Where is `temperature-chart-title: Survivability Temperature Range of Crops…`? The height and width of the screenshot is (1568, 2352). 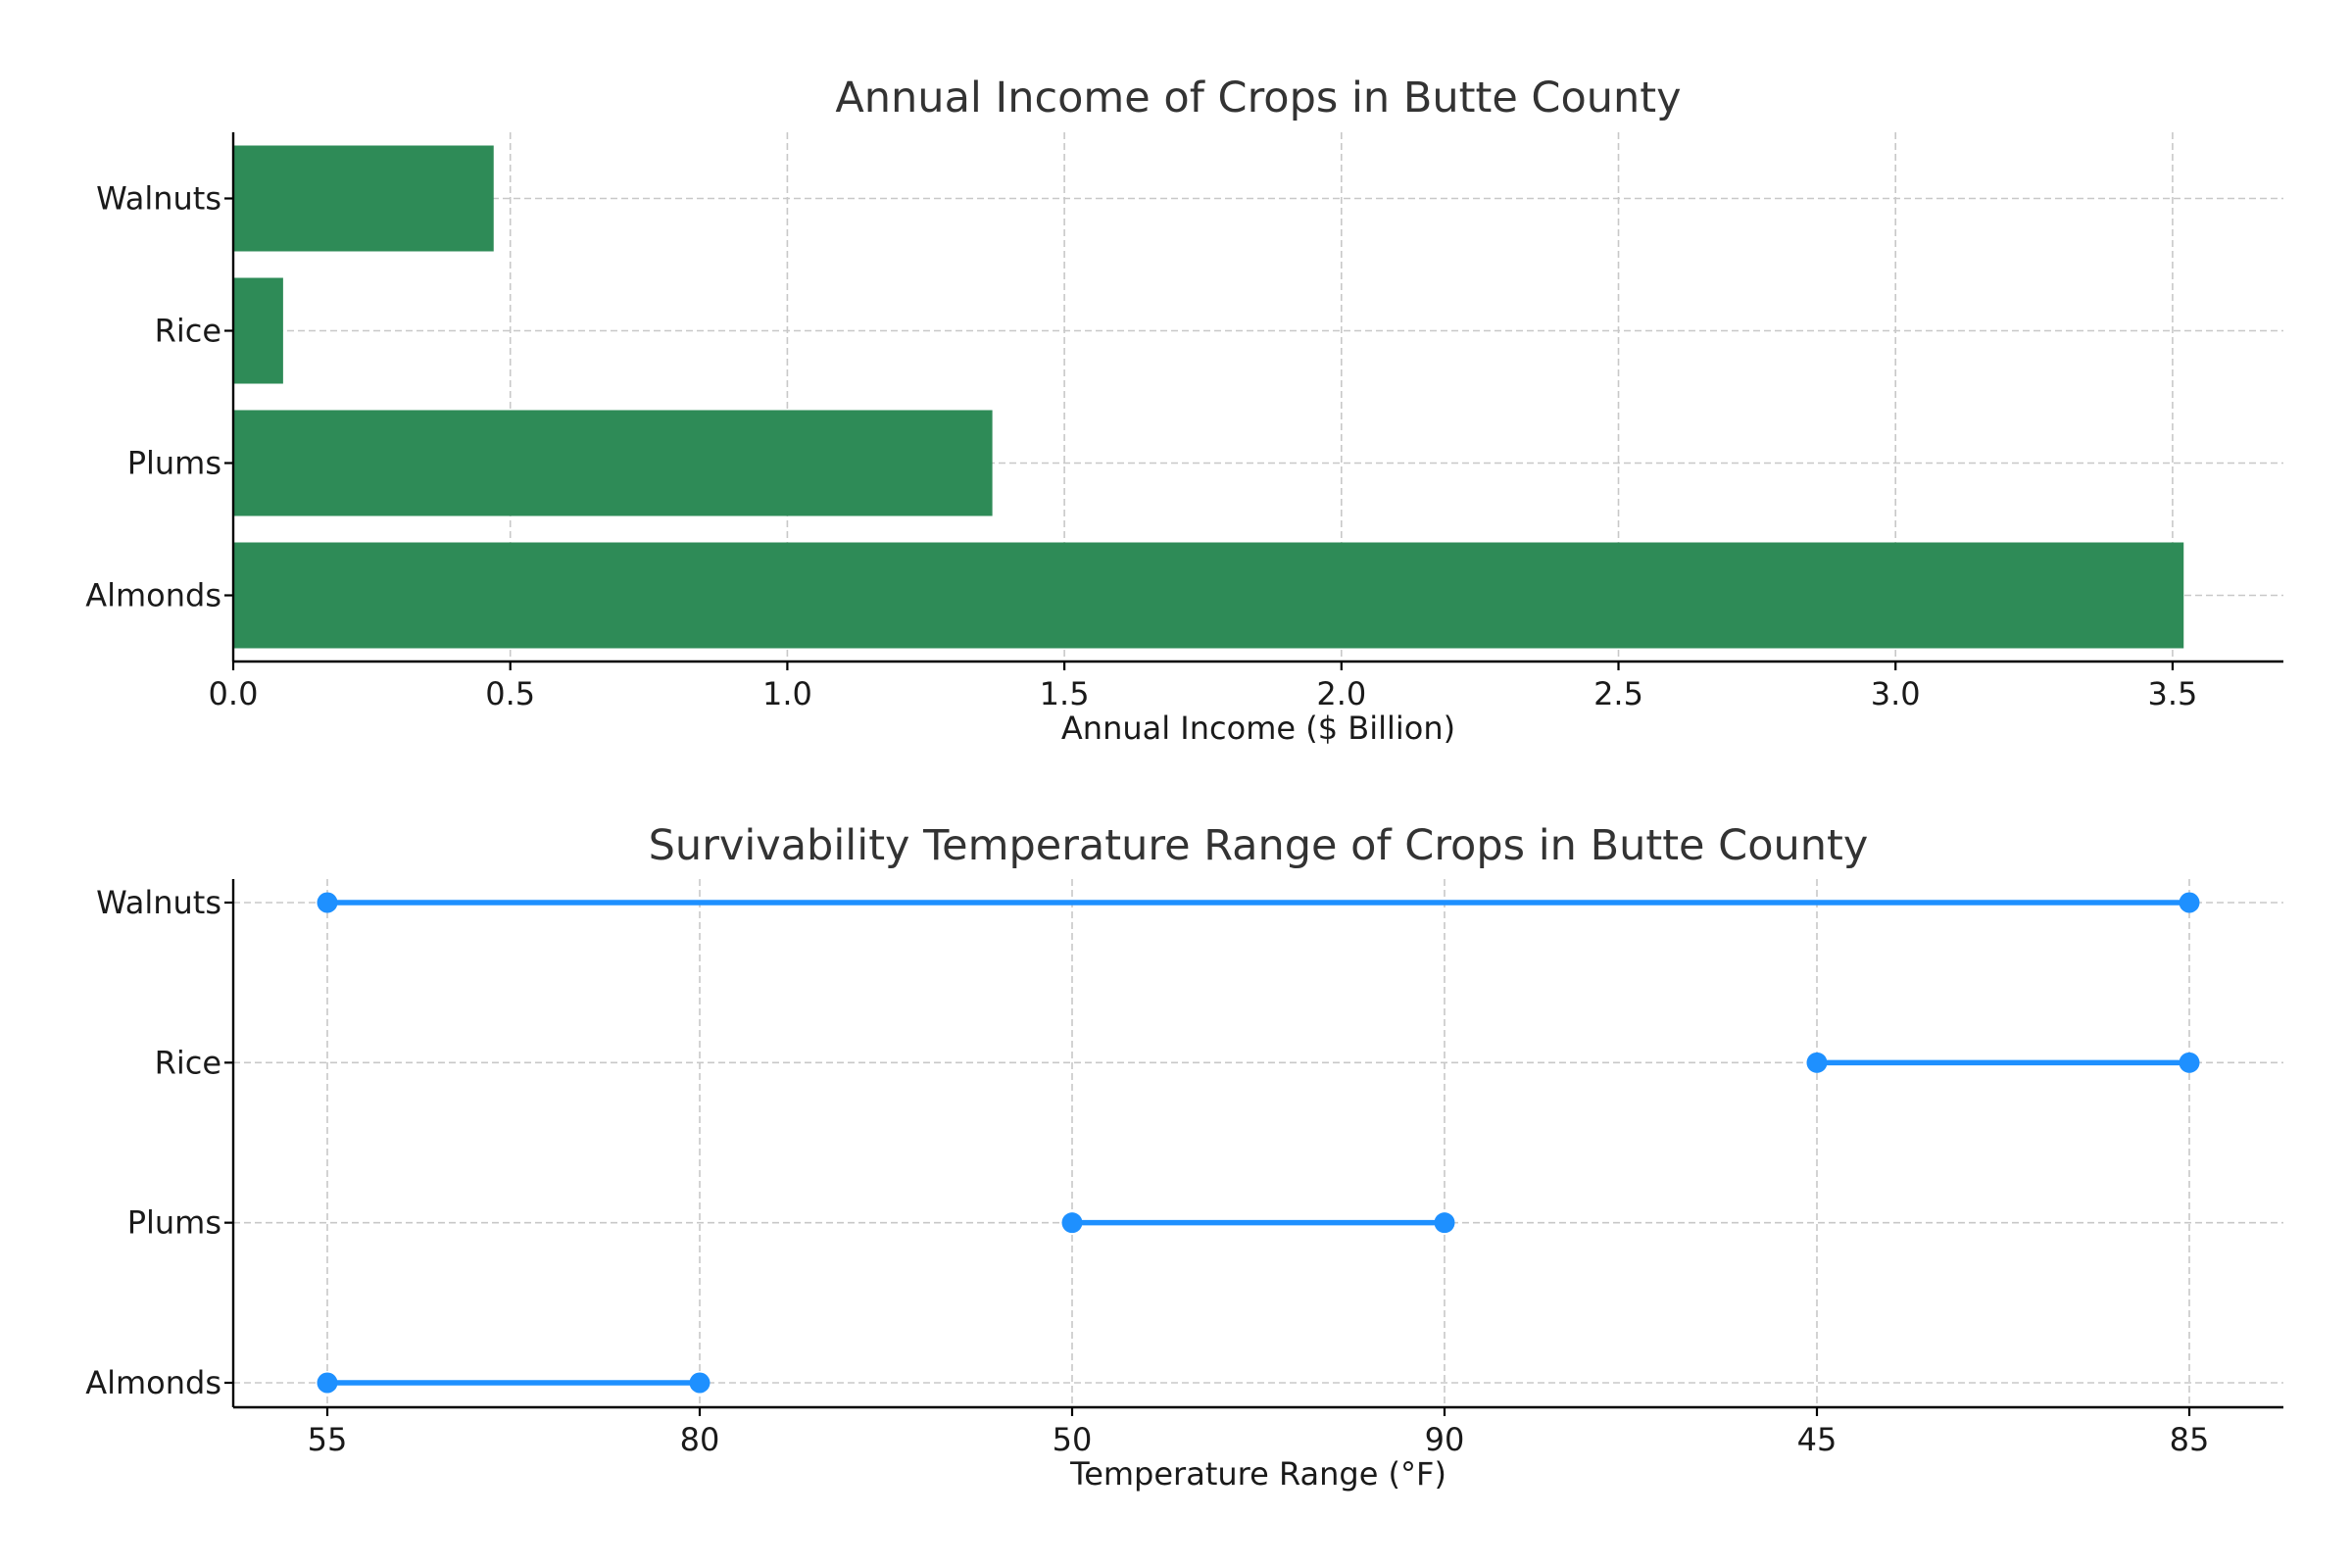
temperature-chart-title: Survivability Temperature Range of Crops… is located at coordinates (1259, 845).